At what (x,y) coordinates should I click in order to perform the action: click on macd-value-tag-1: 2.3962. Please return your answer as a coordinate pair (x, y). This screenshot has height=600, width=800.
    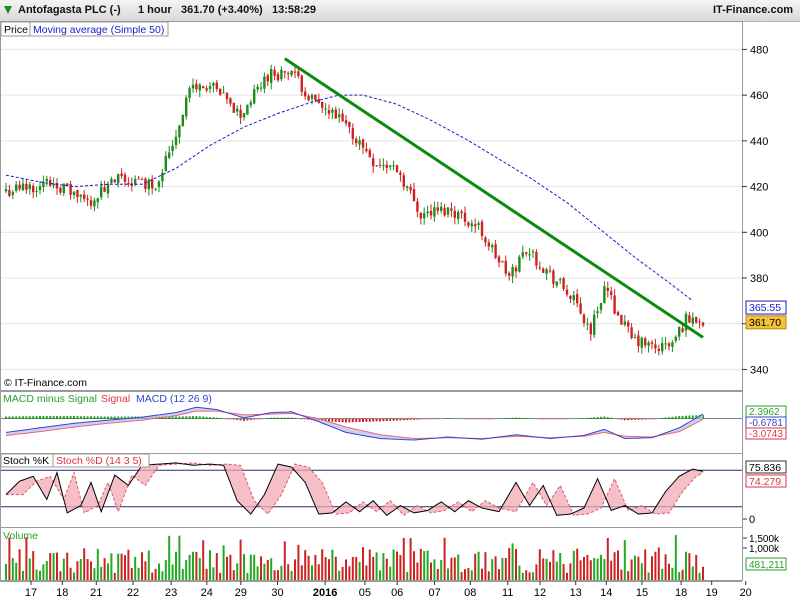
    Looking at the image, I should click on (766, 411).